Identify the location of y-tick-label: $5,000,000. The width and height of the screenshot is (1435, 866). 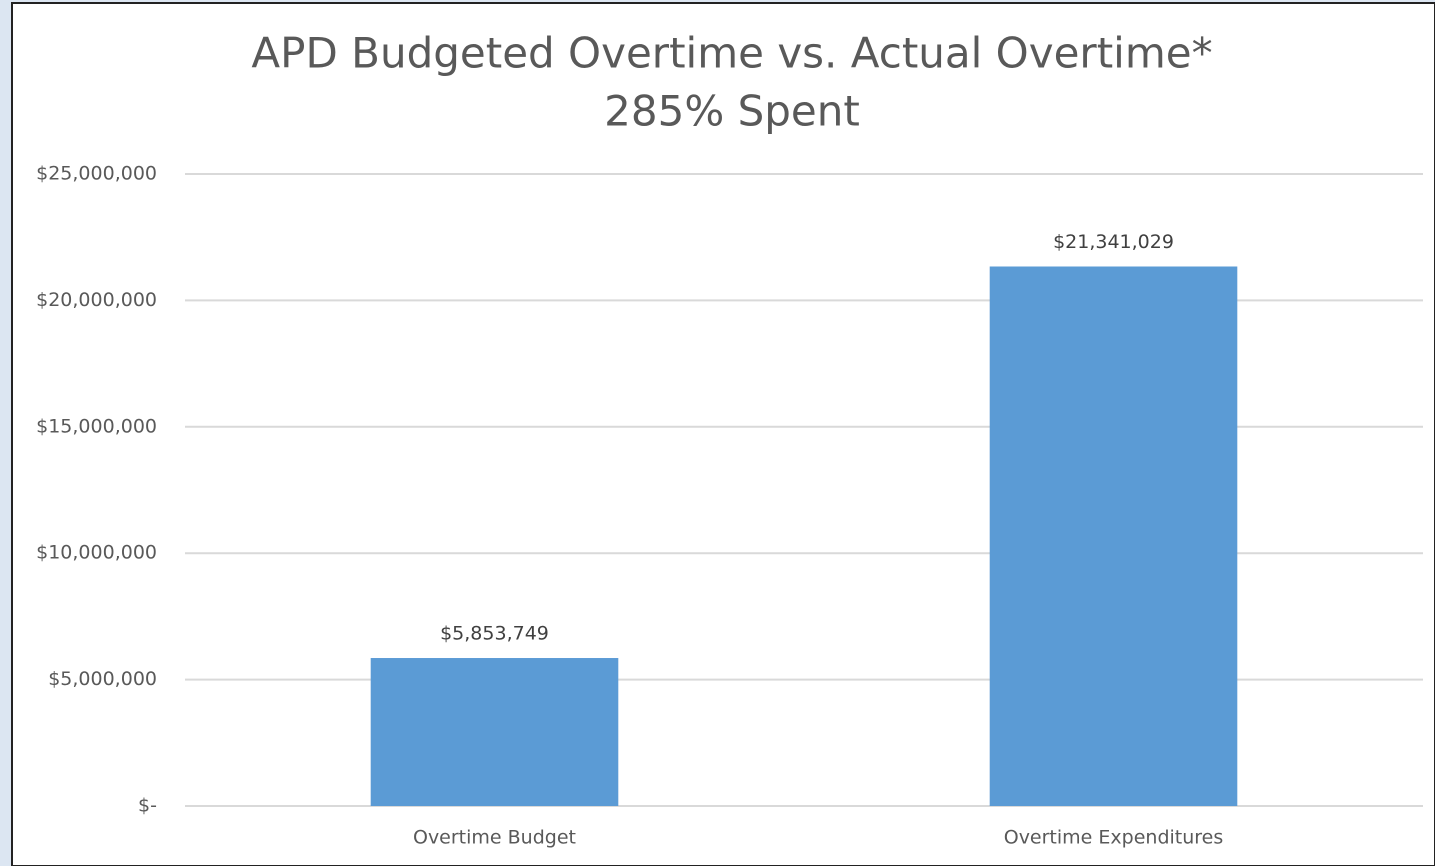
(102, 679).